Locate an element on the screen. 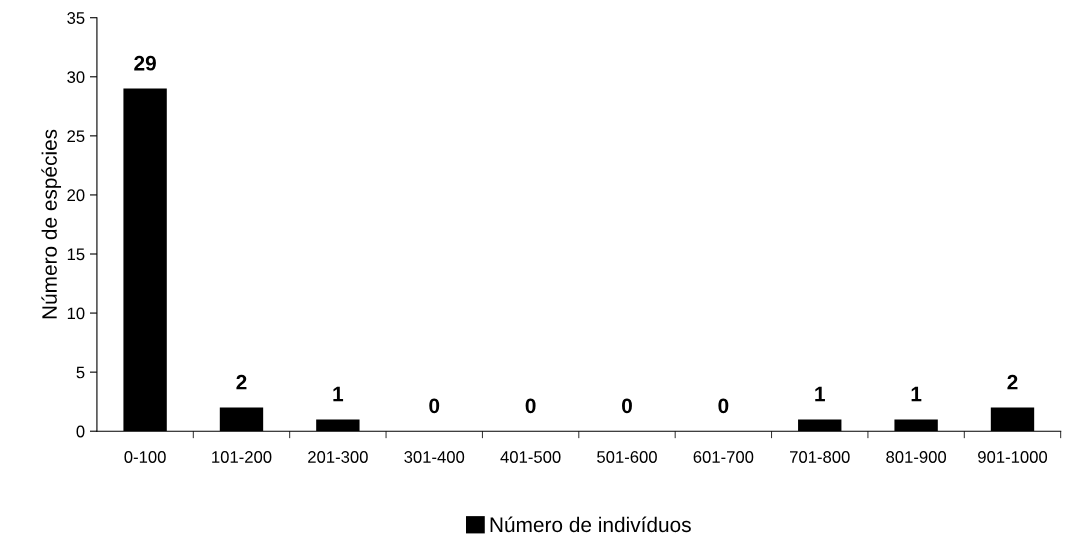 This screenshot has height=537, width=1089. x-tick-label: 401-500 is located at coordinates (530, 457).